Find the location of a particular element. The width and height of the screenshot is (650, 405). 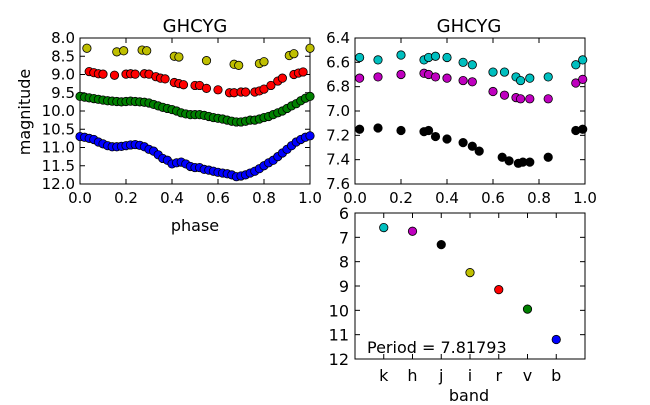

period-annotation: Period = 7.81793 is located at coordinates (437, 347).